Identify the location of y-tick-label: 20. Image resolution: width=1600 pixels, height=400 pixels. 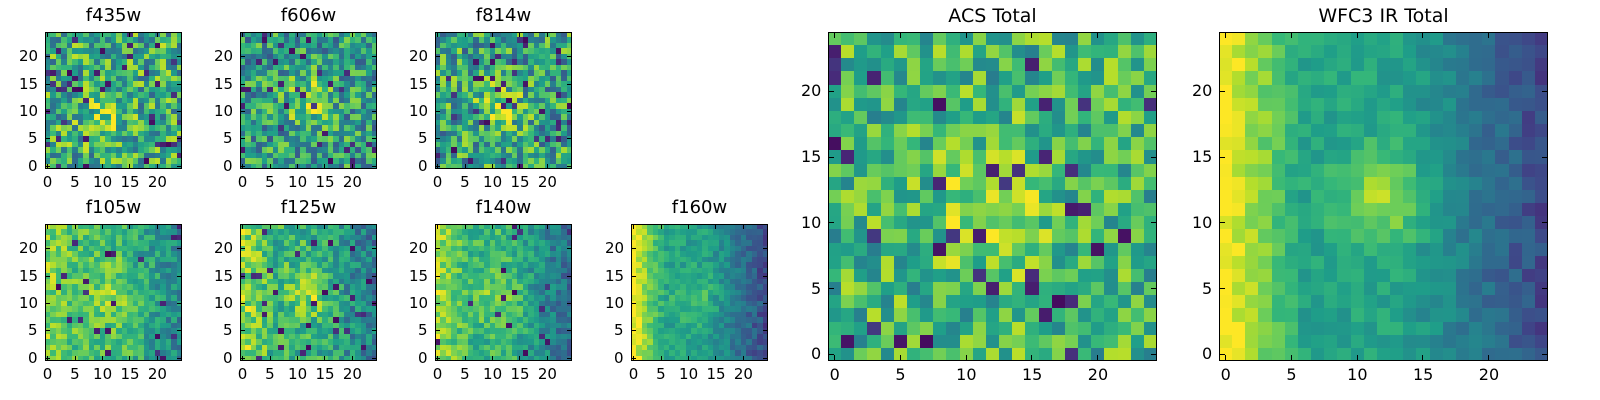
(224, 56).